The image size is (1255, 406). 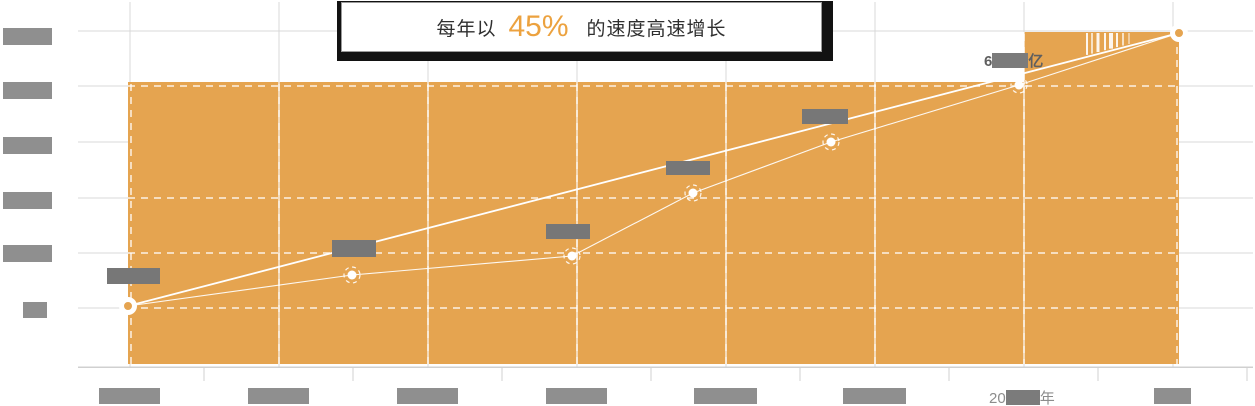 I want to click on point-value-prefix: 6, so click(x=988, y=61).